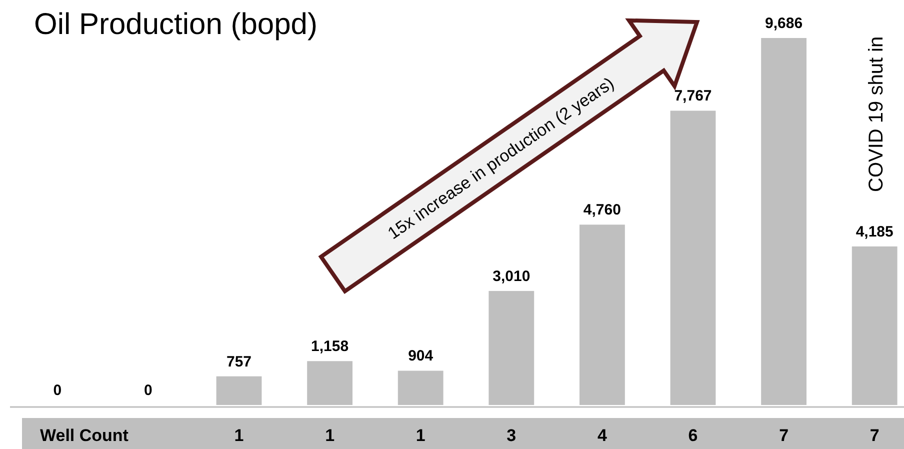 Image resolution: width=904 pixels, height=449 pixels. Describe the element at coordinates (602, 435) in the screenshot. I see `x-tick-label: 4` at that location.